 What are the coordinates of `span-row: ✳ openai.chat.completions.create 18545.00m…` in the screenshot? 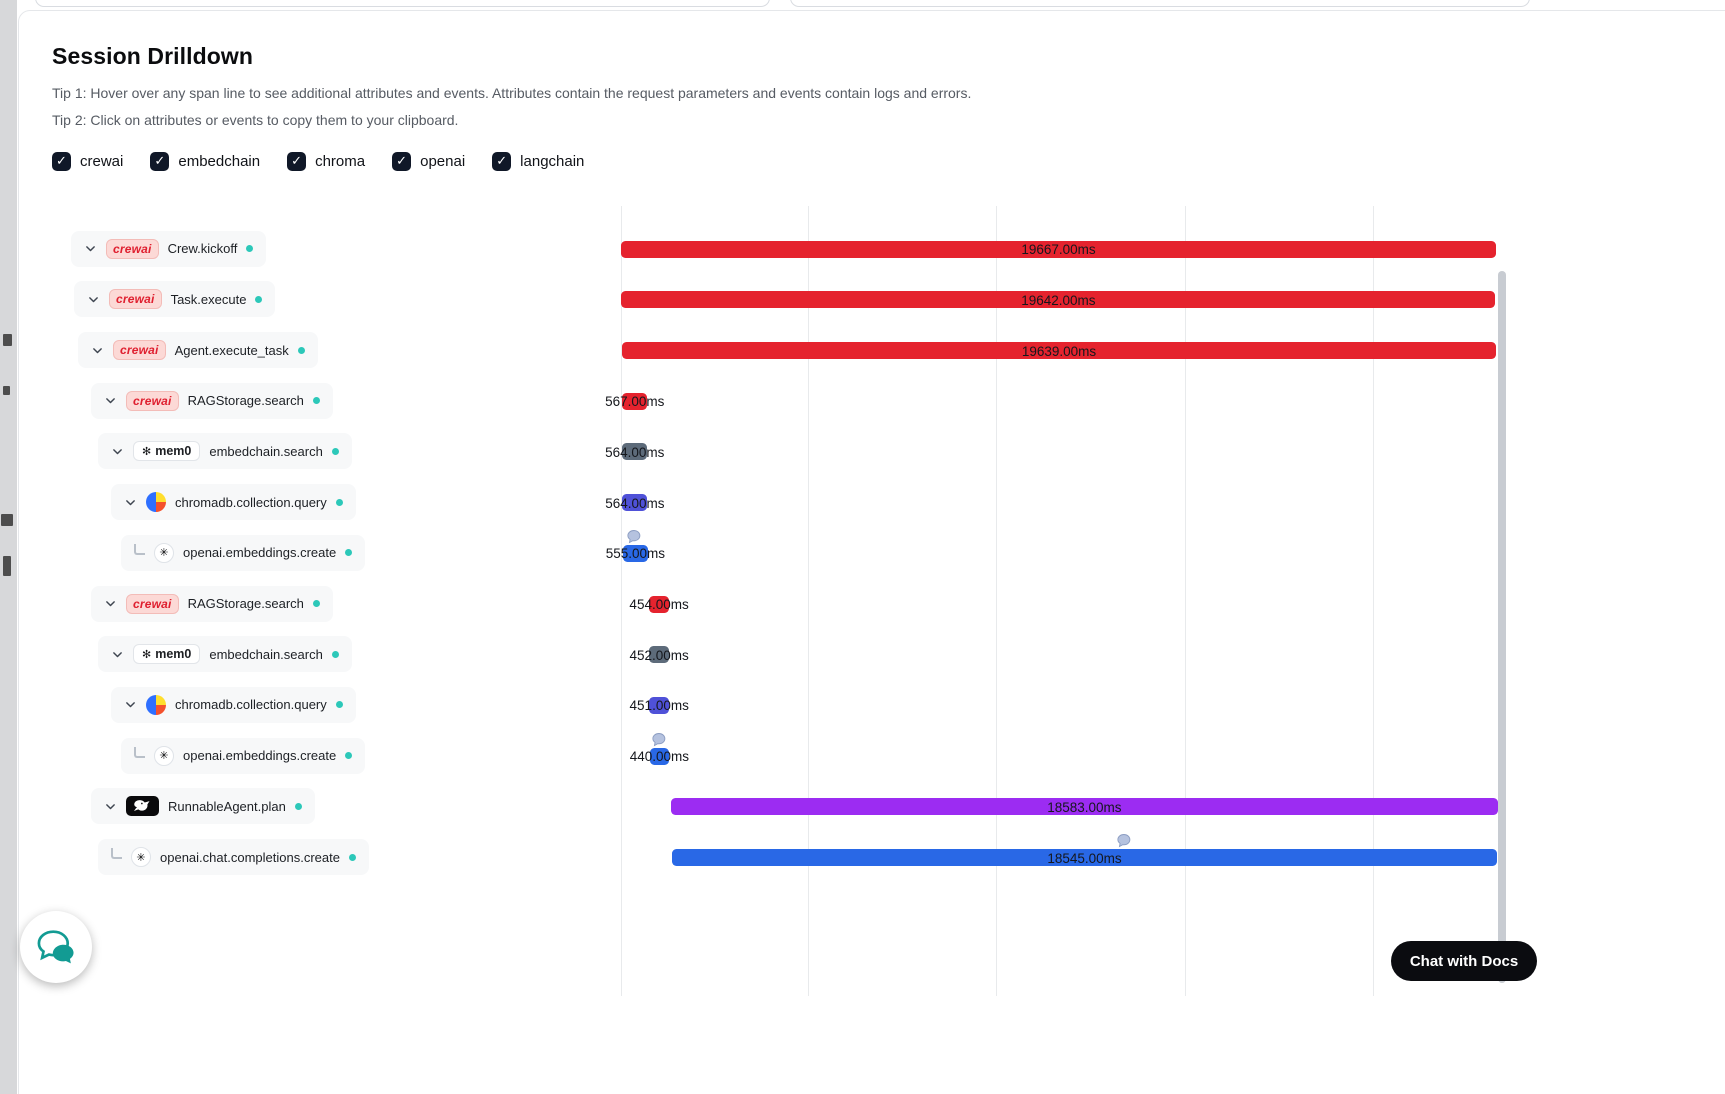 It's located at (775, 857).